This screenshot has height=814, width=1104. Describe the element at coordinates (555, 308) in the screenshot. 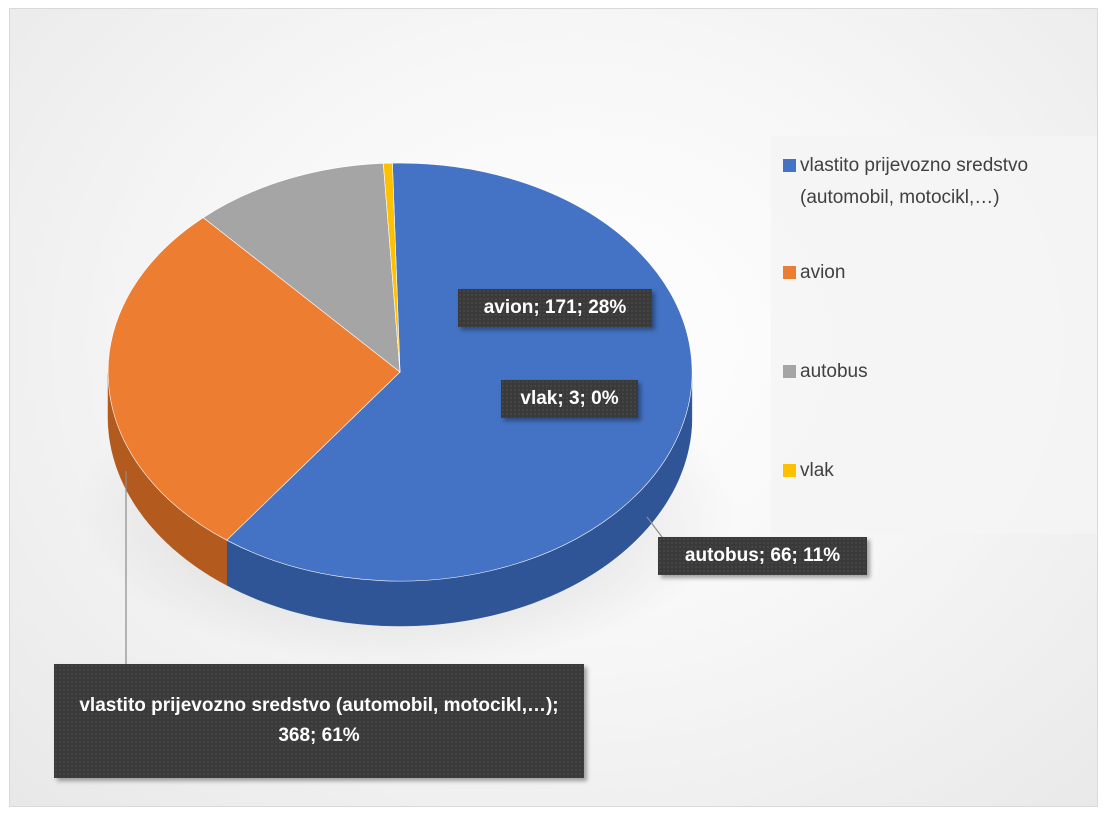

I see `data-label-avion: avion; 171; 28%` at that location.